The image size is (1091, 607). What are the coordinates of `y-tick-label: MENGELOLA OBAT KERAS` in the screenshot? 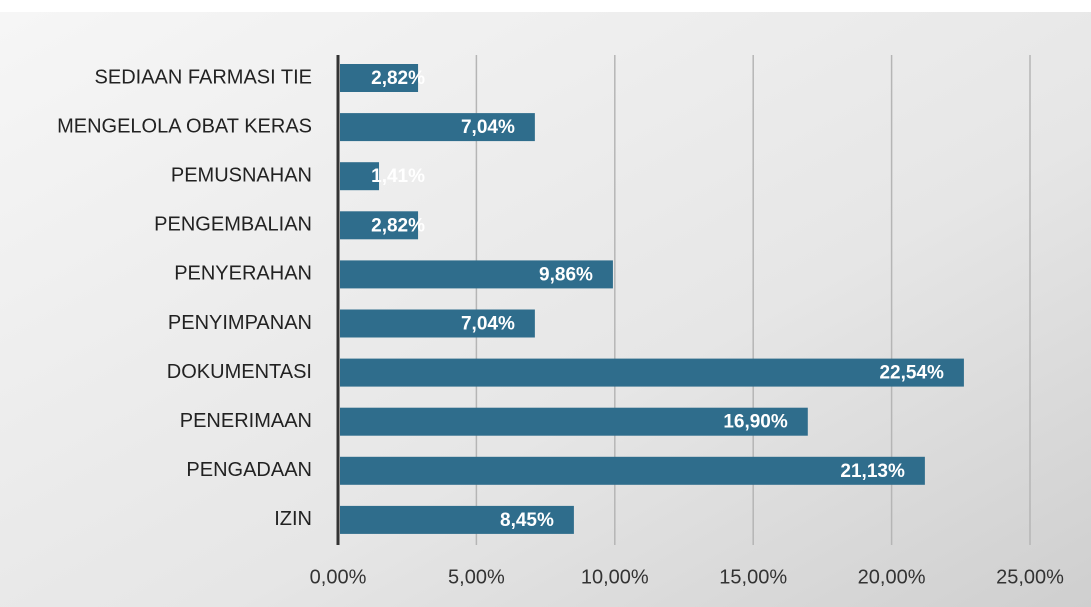 It's located at (184, 126).